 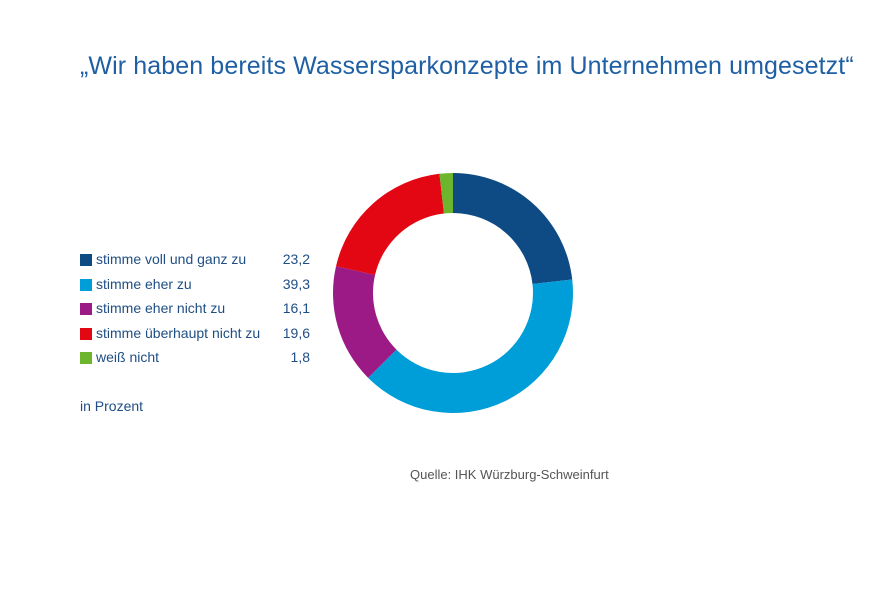 What do you see at coordinates (296, 308) in the screenshot?
I see `legend-value: 16,1` at bounding box center [296, 308].